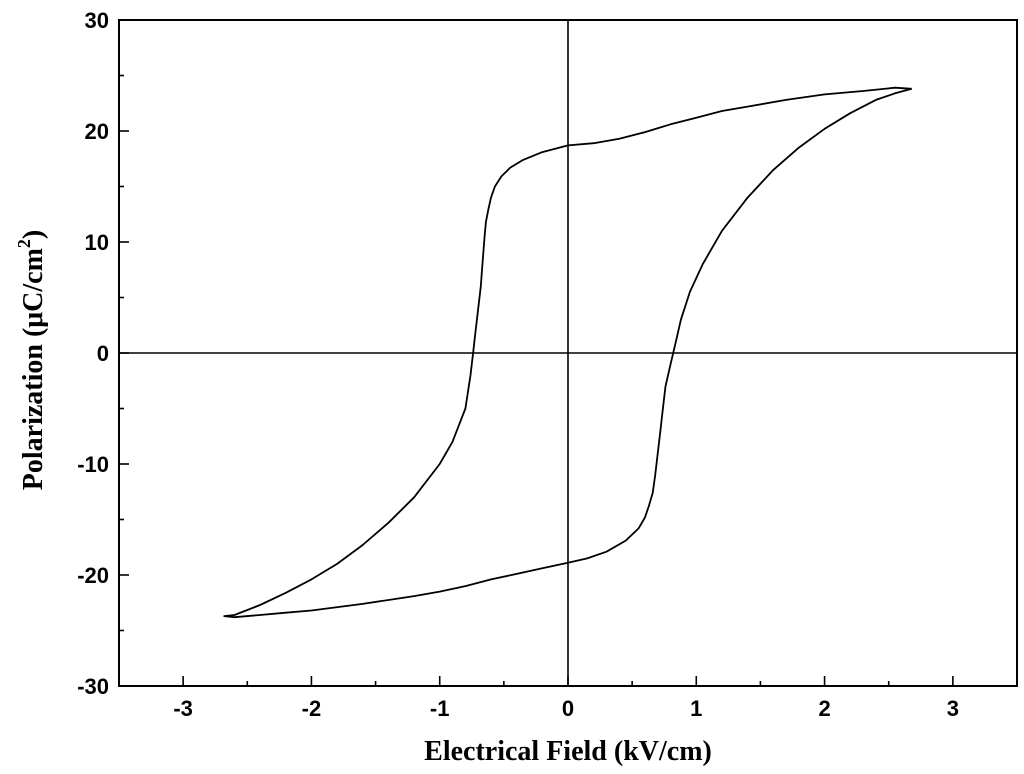 This screenshot has height=774, width=1024. I want to click on x-tick-label: -1, so click(440, 708).